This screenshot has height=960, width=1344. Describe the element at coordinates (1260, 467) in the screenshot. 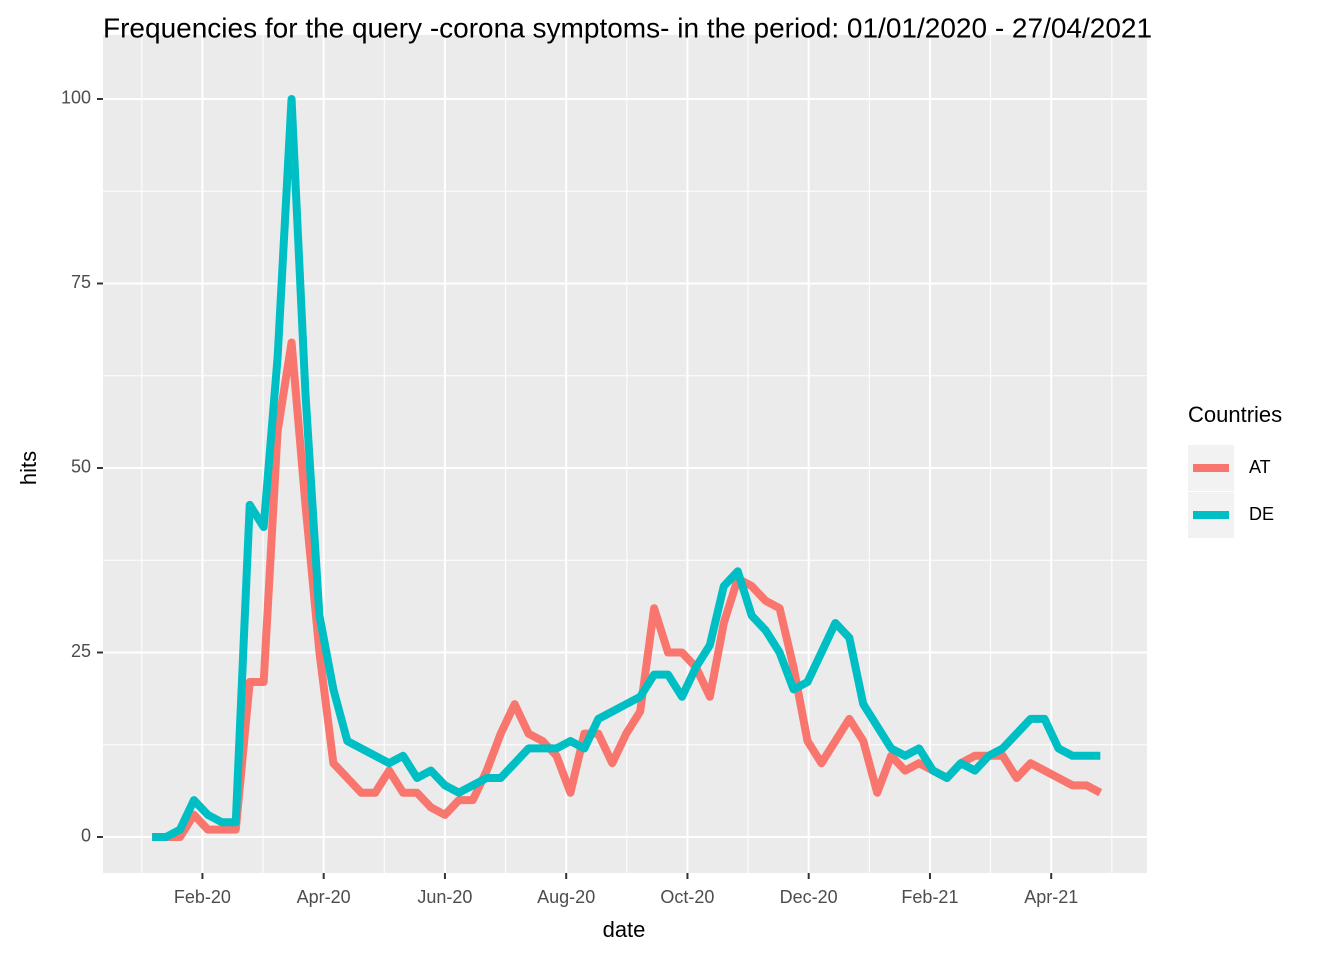

I see `legend-label: AT` at that location.